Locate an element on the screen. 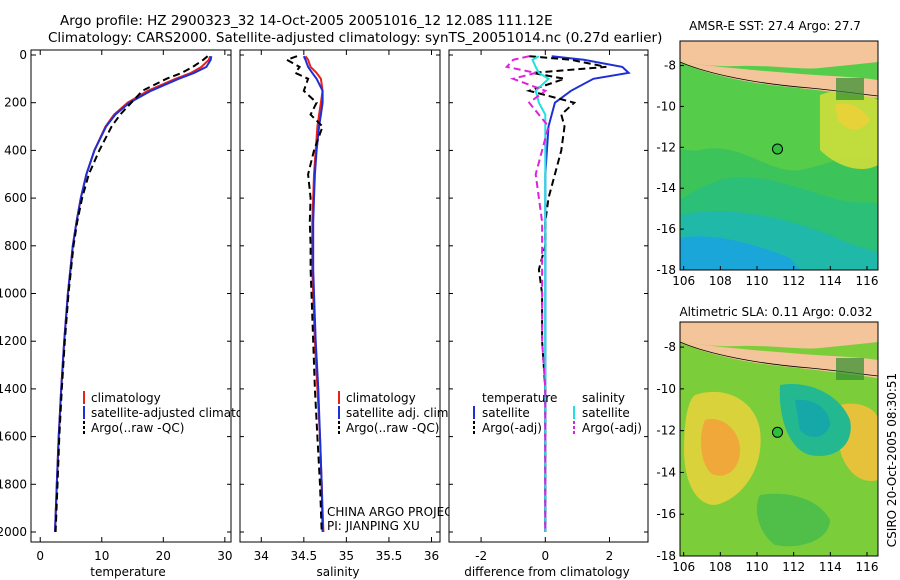  sst-argo-location-marker is located at coordinates (777, 149).